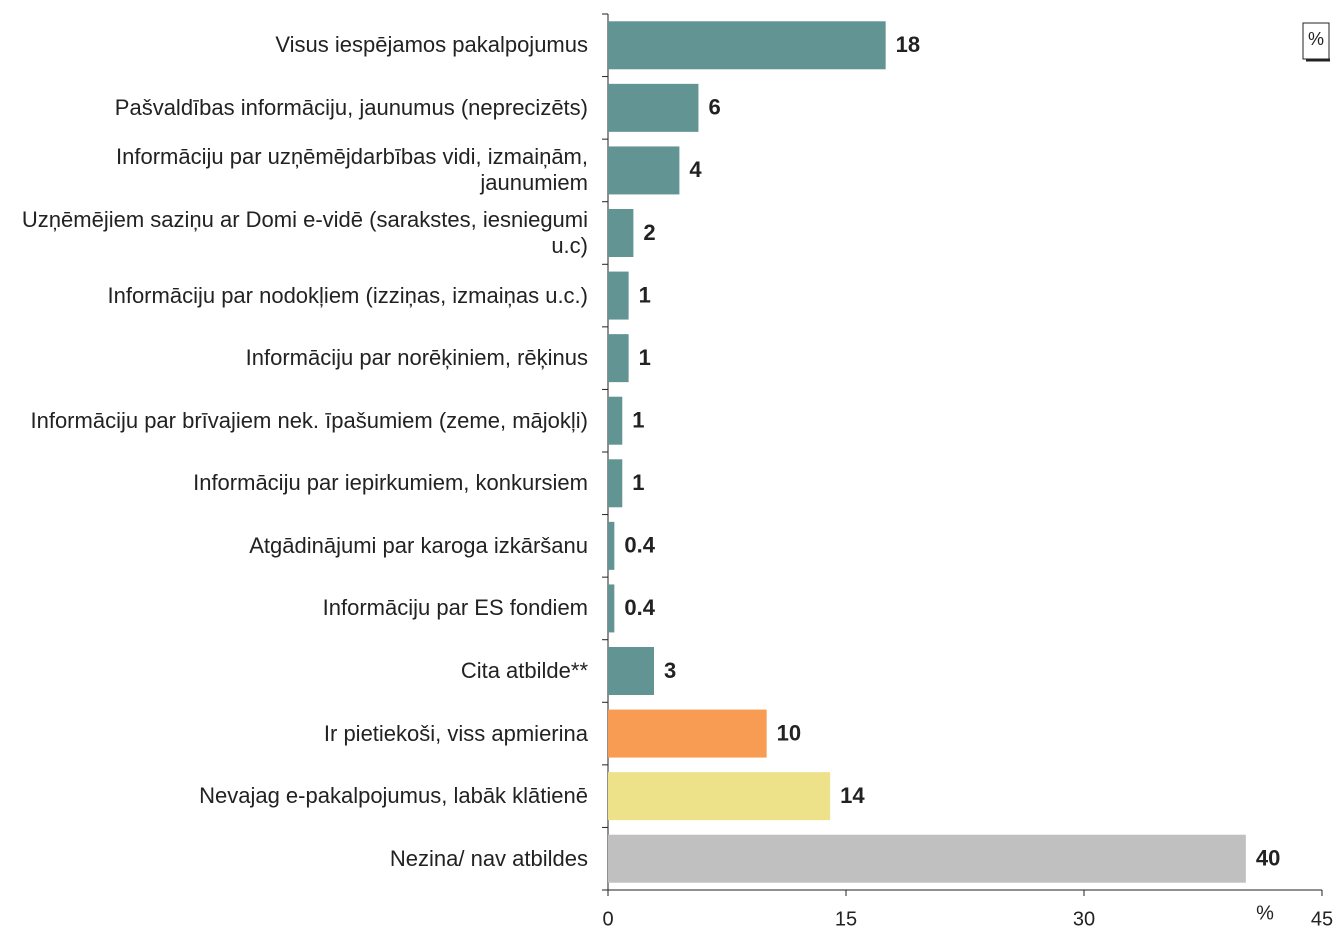  What do you see at coordinates (524, 670) in the screenshot?
I see `category-label: Cita atbilde**` at bounding box center [524, 670].